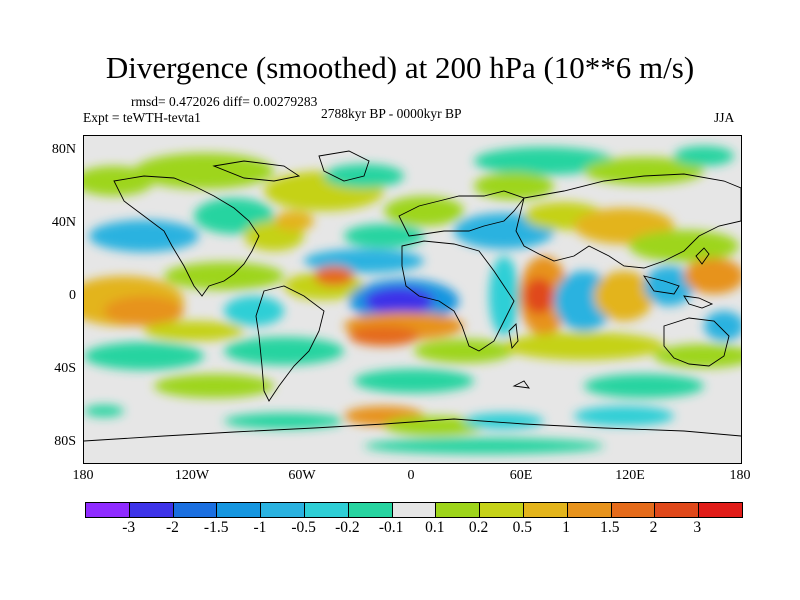 The height and width of the screenshot is (600, 800). What do you see at coordinates (630, 475) in the screenshot?
I see `lon-label: 120E` at bounding box center [630, 475].